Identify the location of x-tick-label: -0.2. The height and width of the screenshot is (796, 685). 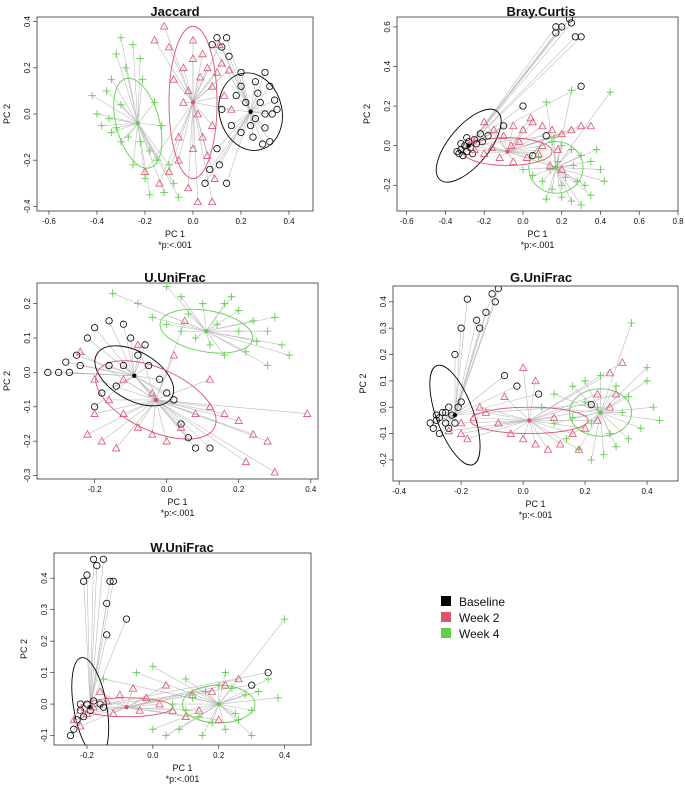
(461, 491).